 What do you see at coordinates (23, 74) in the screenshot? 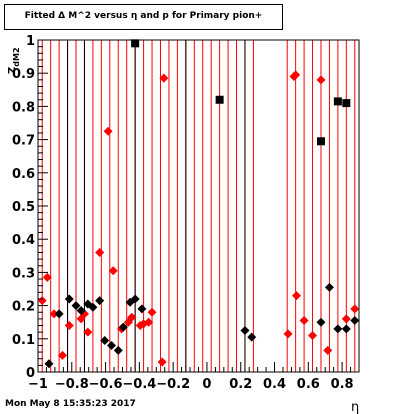
I see `y-tick-label: 0.9` at bounding box center [23, 74].